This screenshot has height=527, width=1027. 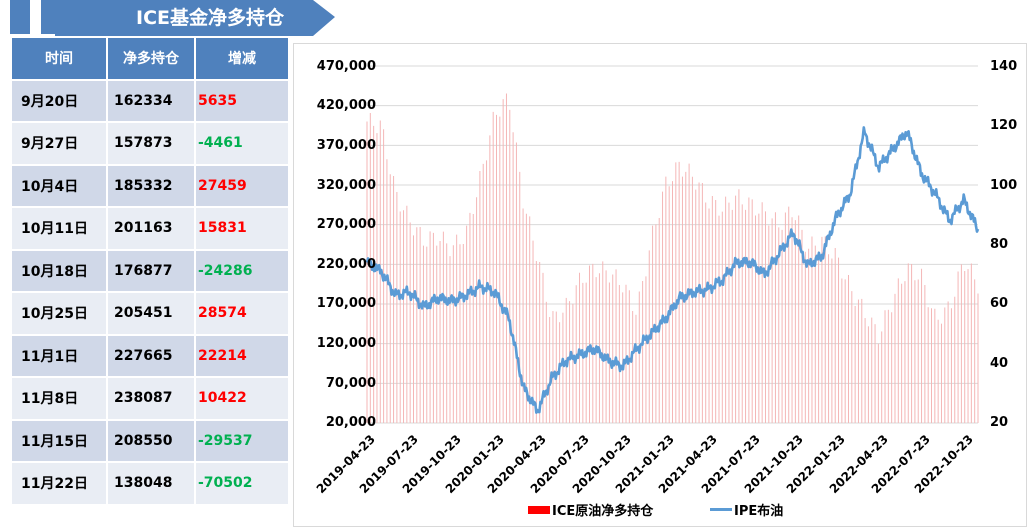 I want to click on right-axis-tick: 60, so click(x=999, y=303).